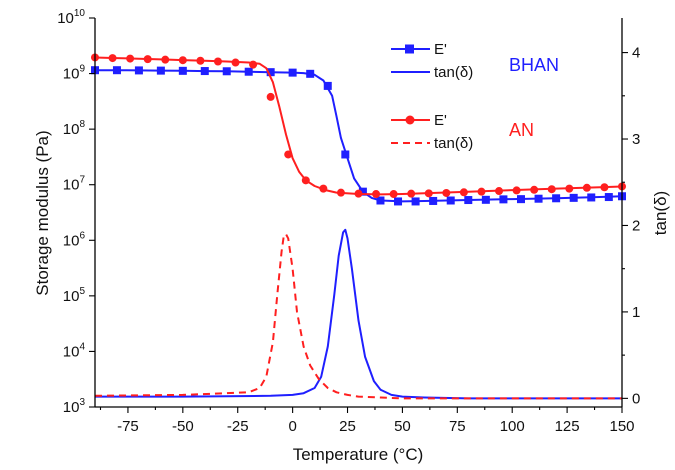 Image resolution: width=675 pixels, height=470 pixels. I want to click on legend-an-tan-label: tan(δ), so click(453, 143).